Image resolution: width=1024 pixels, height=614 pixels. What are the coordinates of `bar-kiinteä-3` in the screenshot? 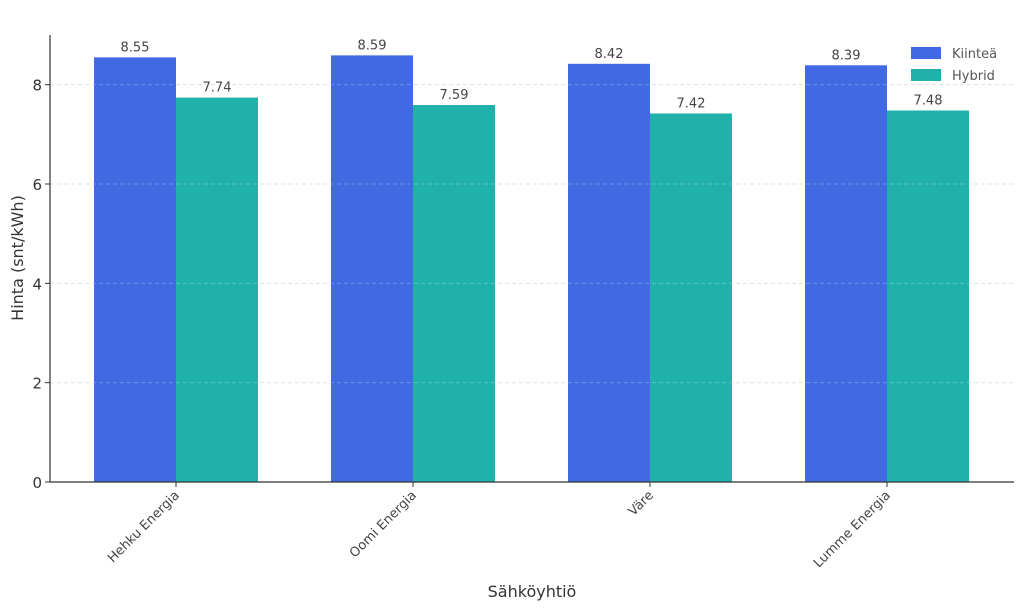 It's located at (846, 274).